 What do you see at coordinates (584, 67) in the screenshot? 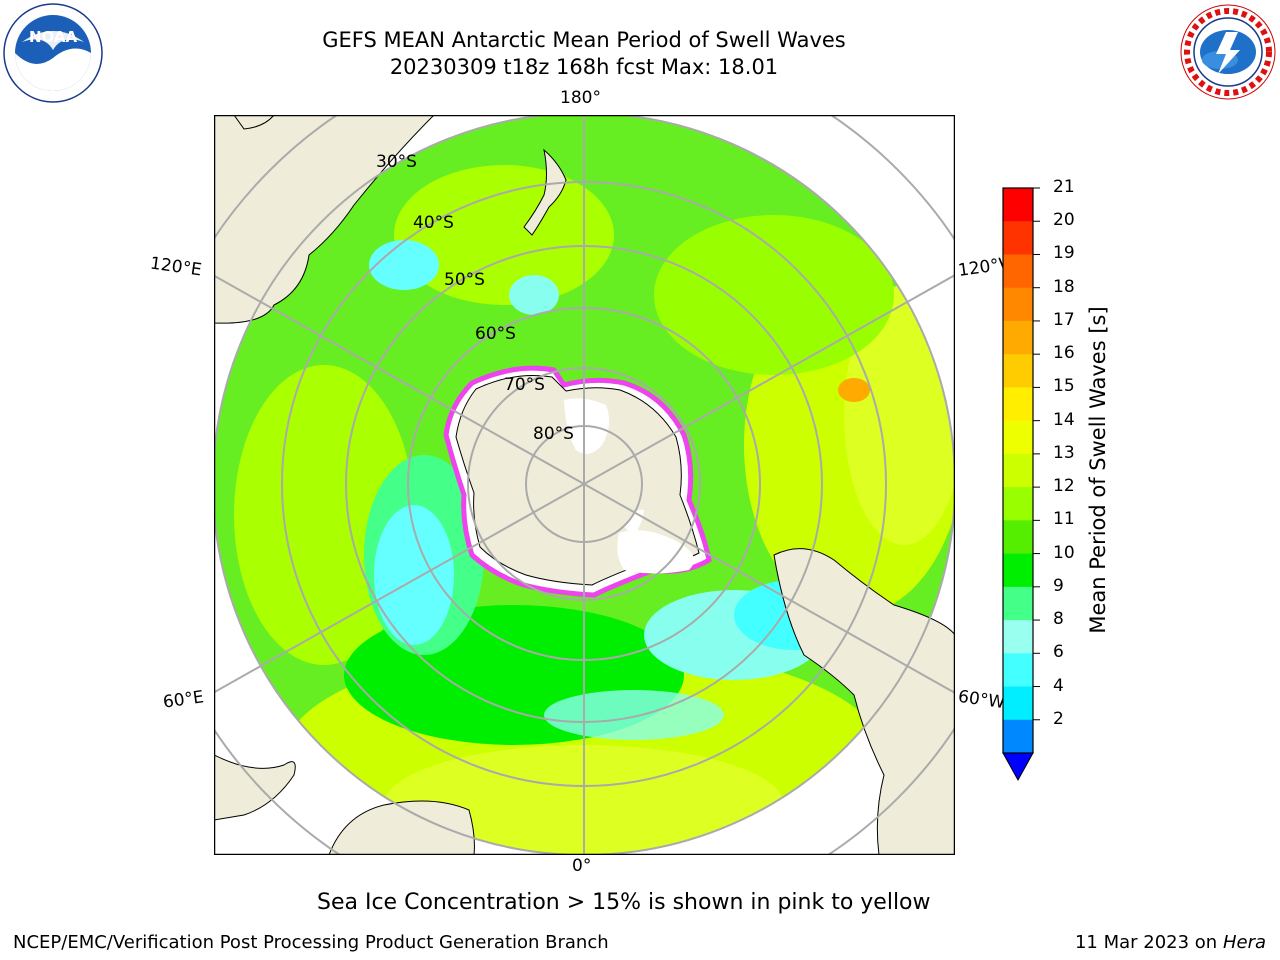
I see `map-subtitle: 20230309 t18z 168h fcst Max: 18.01` at bounding box center [584, 67].